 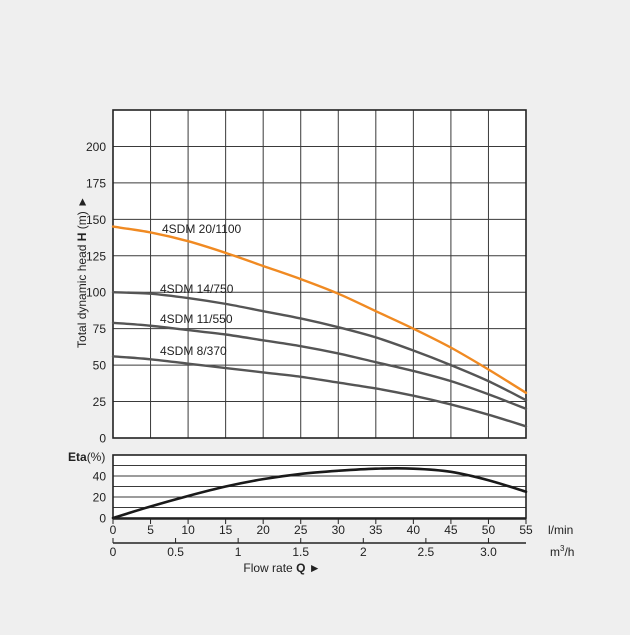 I want to click on x-axis-m3h-unit: m3/h, so click(x=562, y=551).